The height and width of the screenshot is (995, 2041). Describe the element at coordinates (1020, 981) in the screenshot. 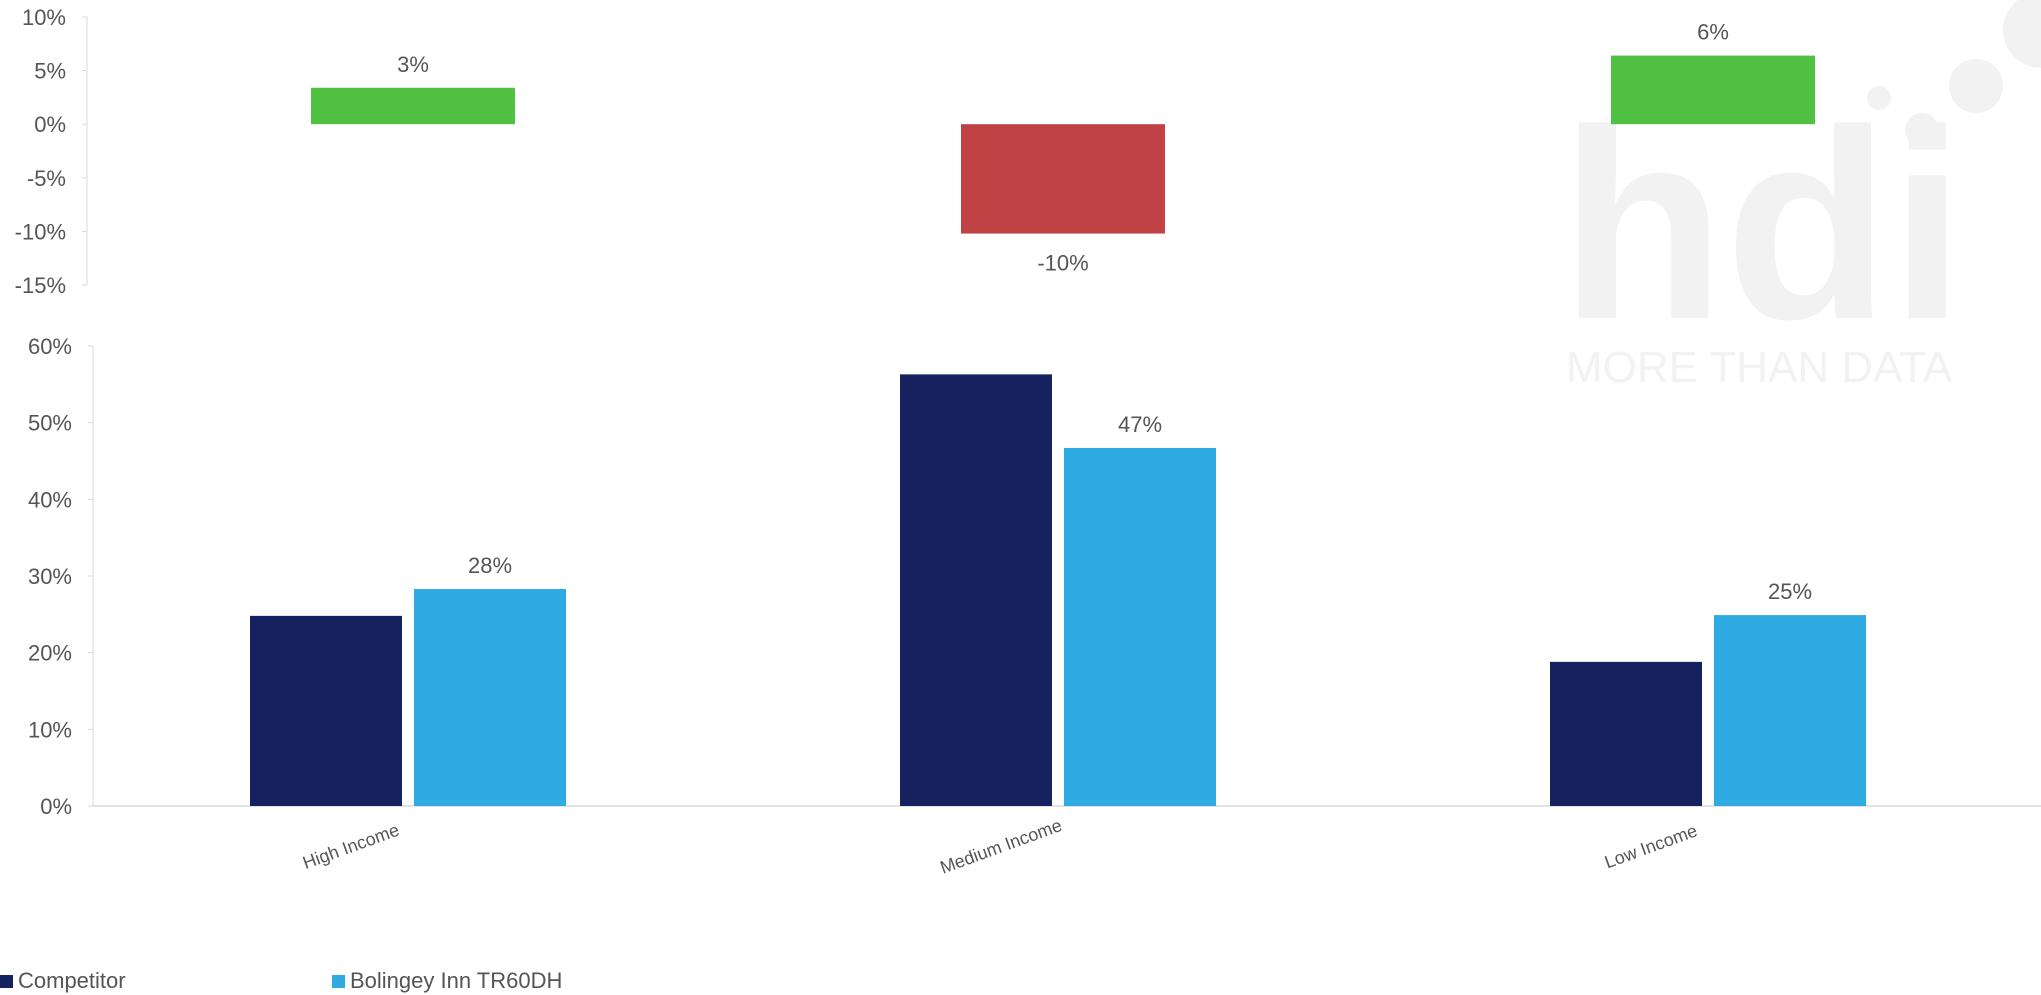

I see `legend: Competitor Bolingey Inn TR60DH` at that location.